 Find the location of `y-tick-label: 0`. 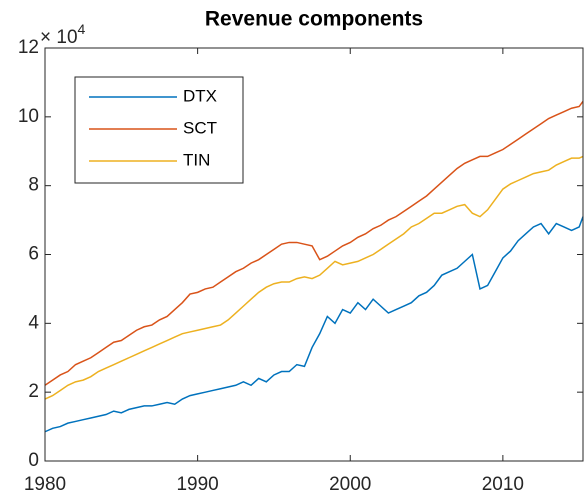

y-tick-label: 0 is located at coordinates (33, 460).